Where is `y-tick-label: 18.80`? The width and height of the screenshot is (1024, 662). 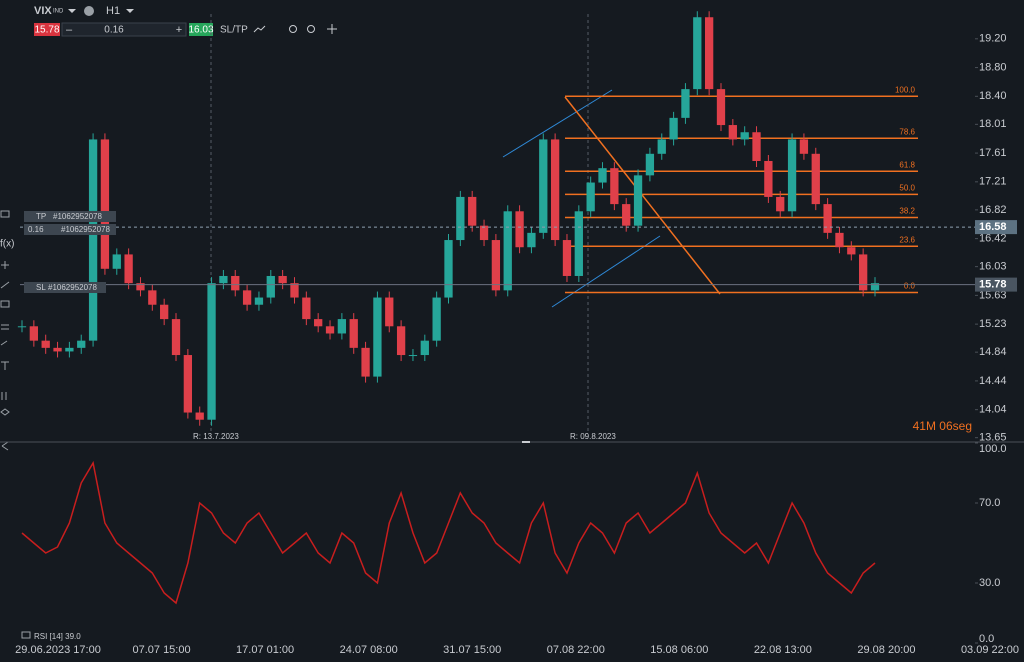 y-tick-label: 18.80 is located at coordinates (993, 67).